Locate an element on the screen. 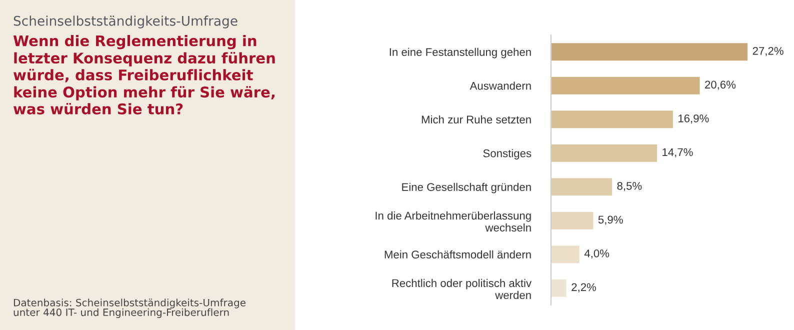  y-tick-label: Mich zur Ruhe setzten is located at coordinates (476, 119).